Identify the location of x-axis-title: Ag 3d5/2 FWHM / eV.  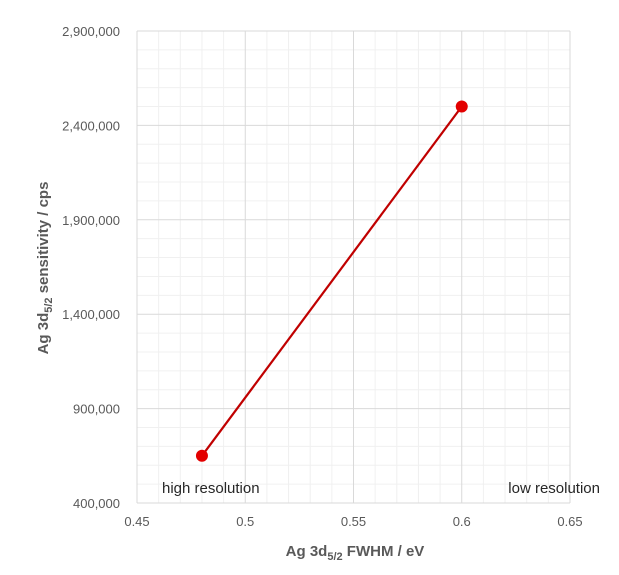
(355, 553).